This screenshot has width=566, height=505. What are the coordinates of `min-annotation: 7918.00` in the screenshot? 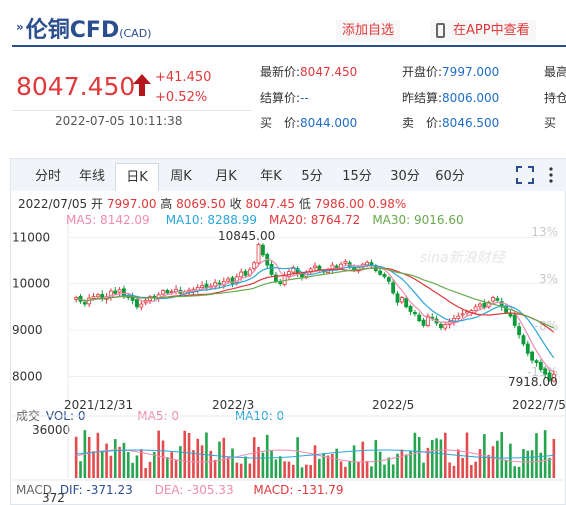 It's located at (533, 382).